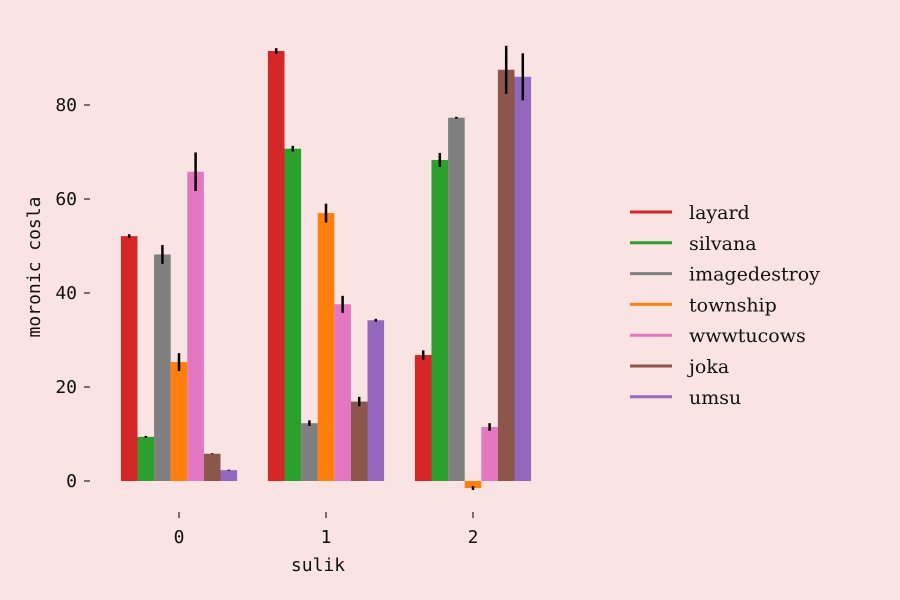 Image resolution: width=900 pixels, height=600 pixels. Describe the element at coordinates (747, 336) in the screenshot. I see `legend-label-wwwtucows: wwwtucows` at that location.